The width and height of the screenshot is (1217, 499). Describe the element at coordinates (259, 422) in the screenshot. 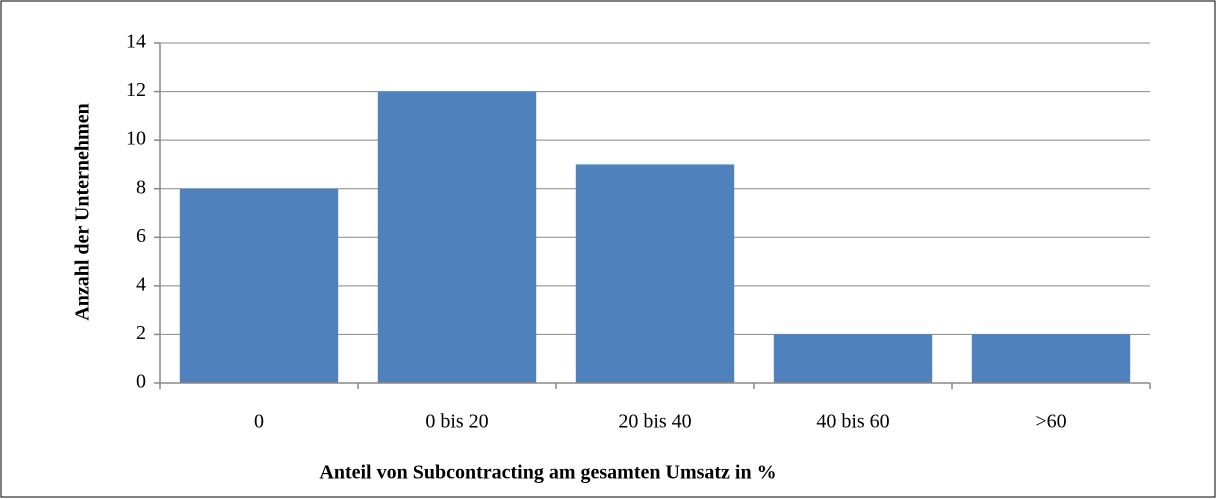

I see `x-tick-label: 0` at that location.